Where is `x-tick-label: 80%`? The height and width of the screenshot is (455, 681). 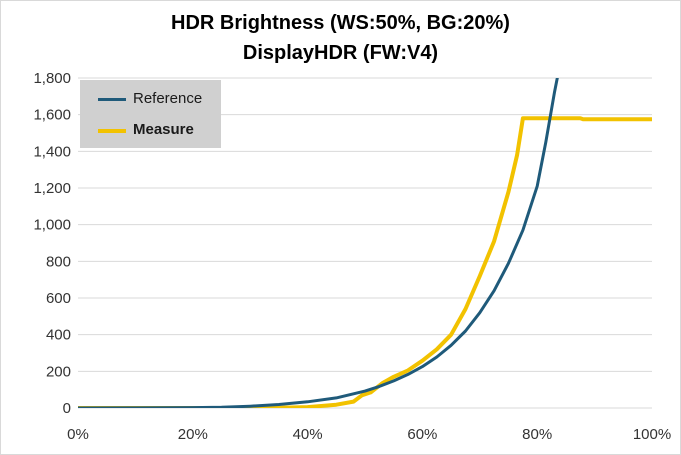
x-tick-label: 80% is located at coordinates (537, 434).